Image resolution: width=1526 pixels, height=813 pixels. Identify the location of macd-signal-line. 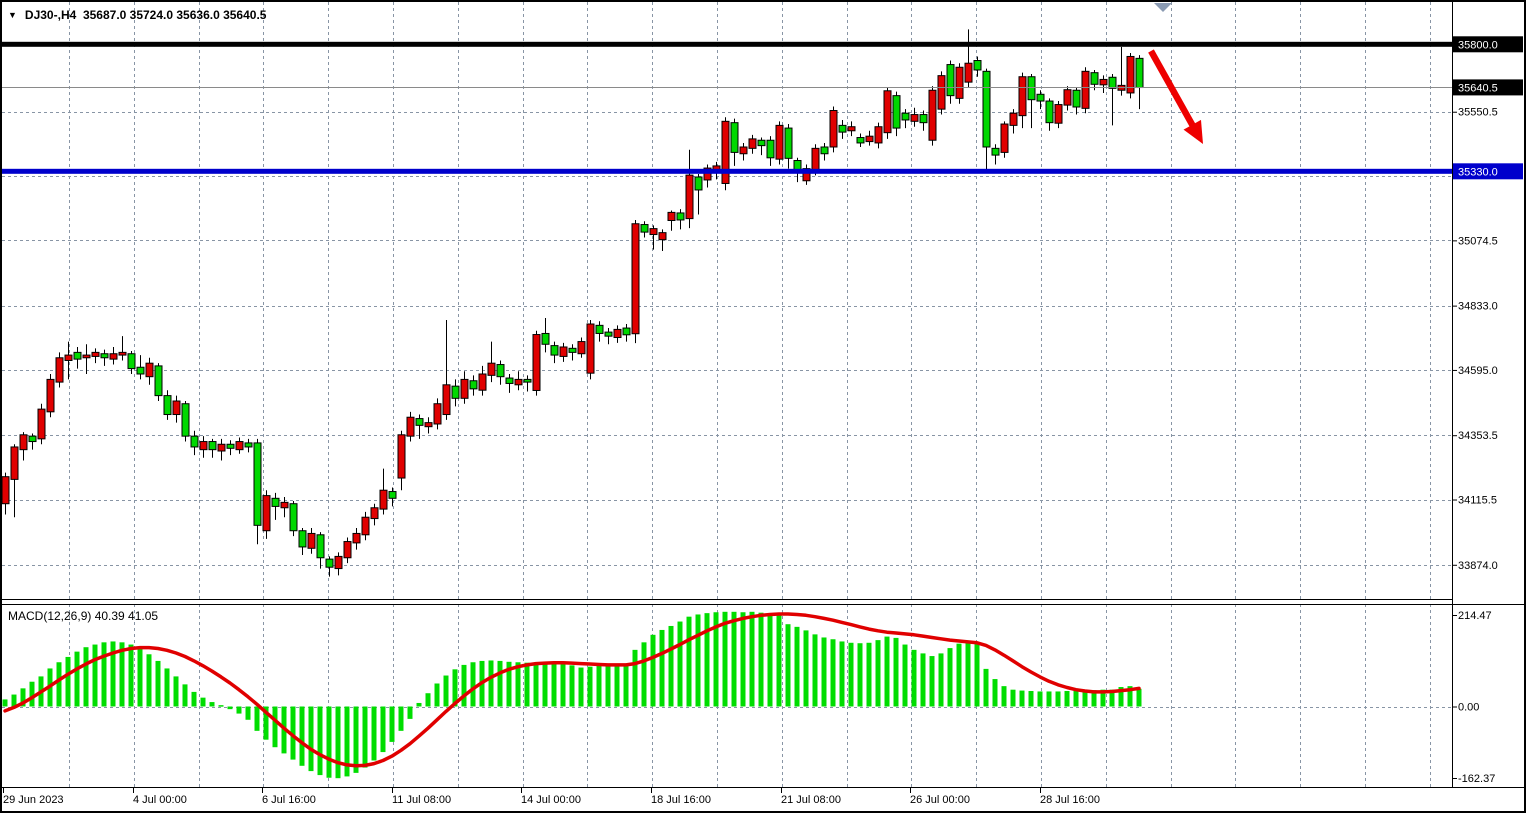
(572, 690).